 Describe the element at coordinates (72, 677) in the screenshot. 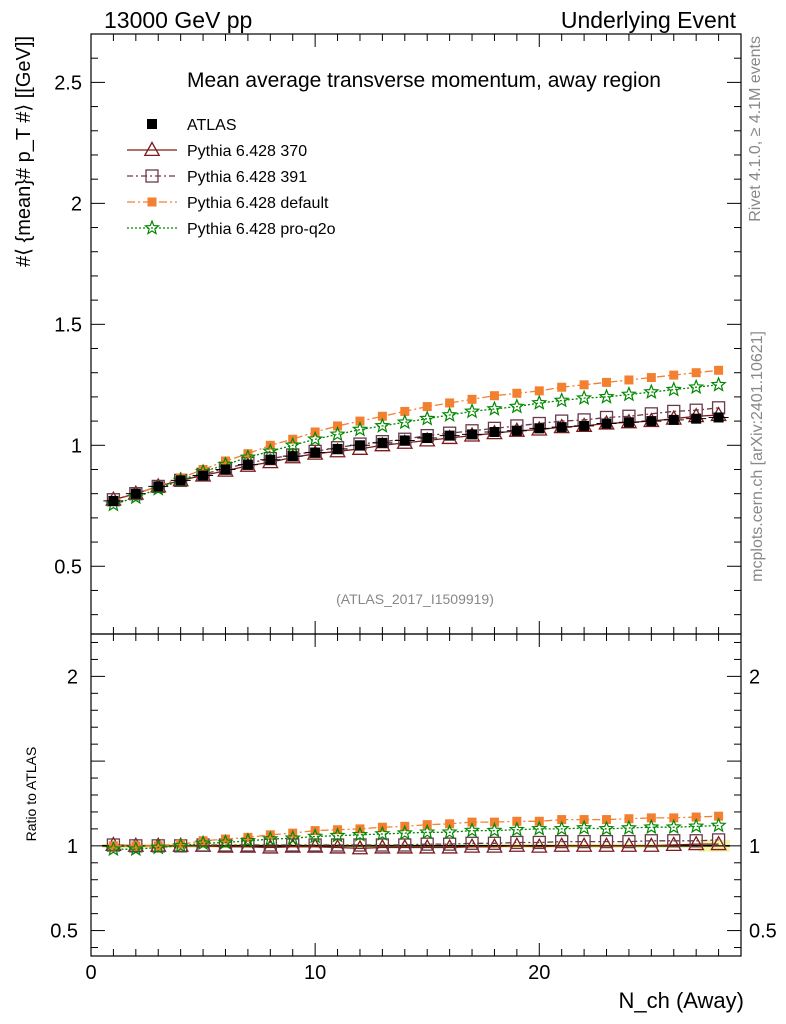

I see `ratio-tick-label-left: 2` at that location.